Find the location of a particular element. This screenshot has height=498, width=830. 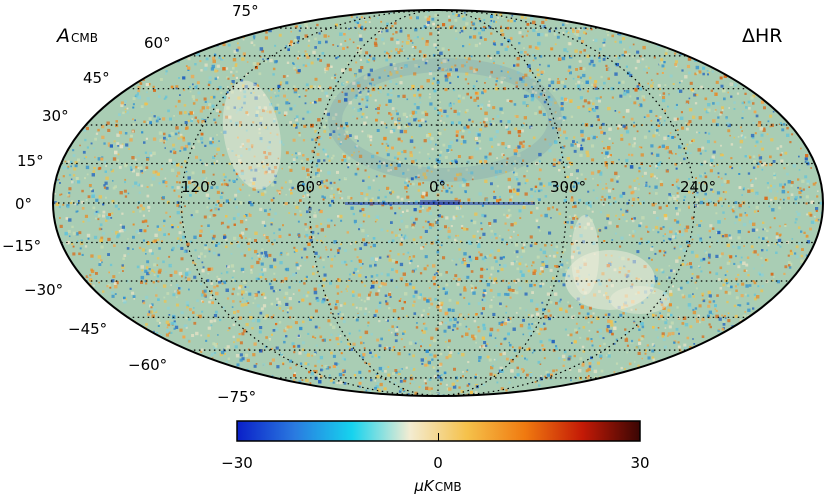

title-right: ΔHR is located at coordinates (762, 36).